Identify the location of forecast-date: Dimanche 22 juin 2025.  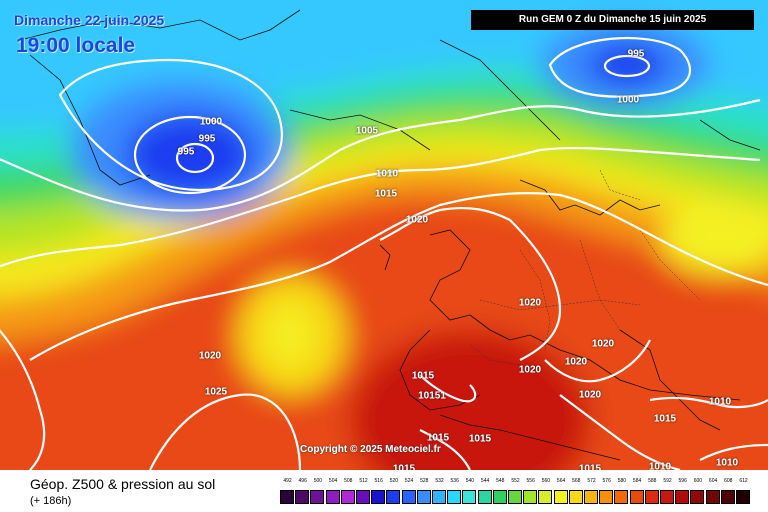
(89, 20).